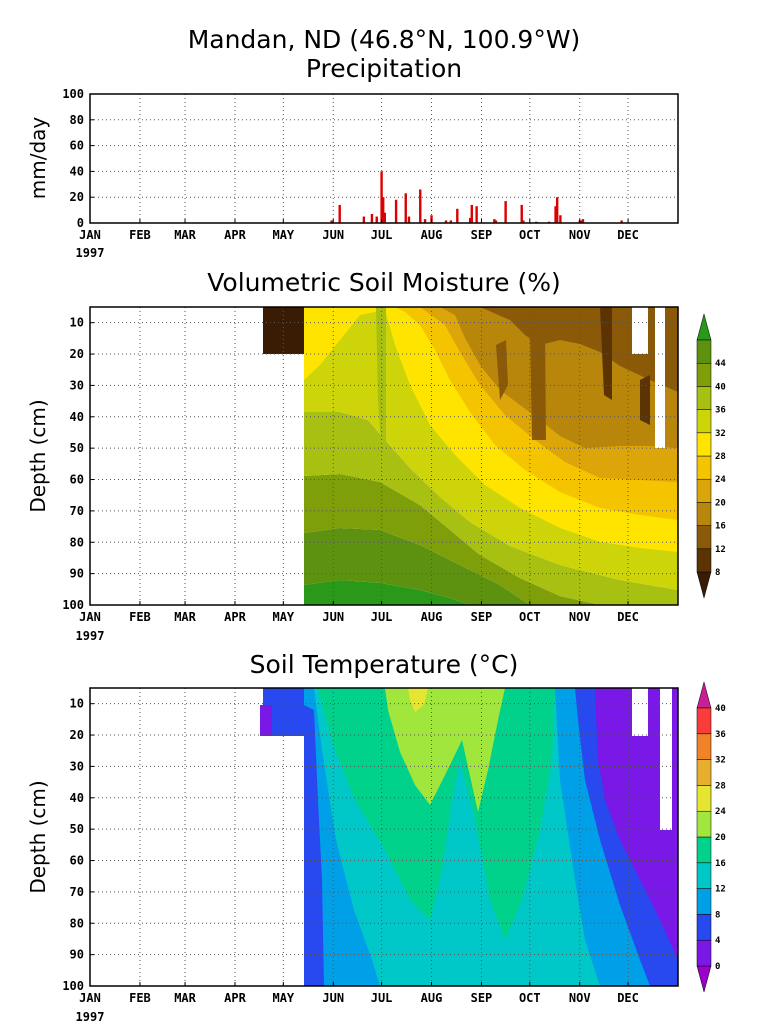 The width and height of the screenshot is (768, 1024). Describe the element at coordinates (720, 503) in the screenshot. I see `moisture-colorbar-label: 20` at that location.